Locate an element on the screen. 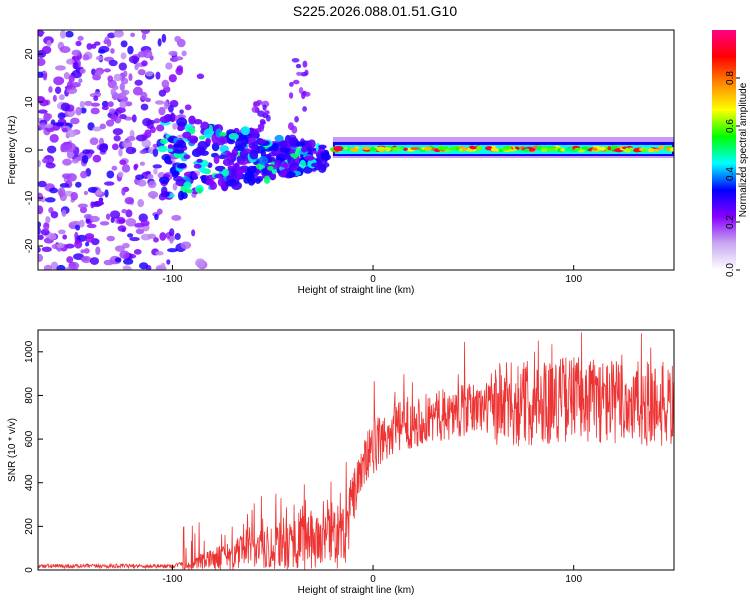 The height and width of the screenshot is (600, 750). colorbar-tick-label: 0.6 is located at coordinates (730, 126).